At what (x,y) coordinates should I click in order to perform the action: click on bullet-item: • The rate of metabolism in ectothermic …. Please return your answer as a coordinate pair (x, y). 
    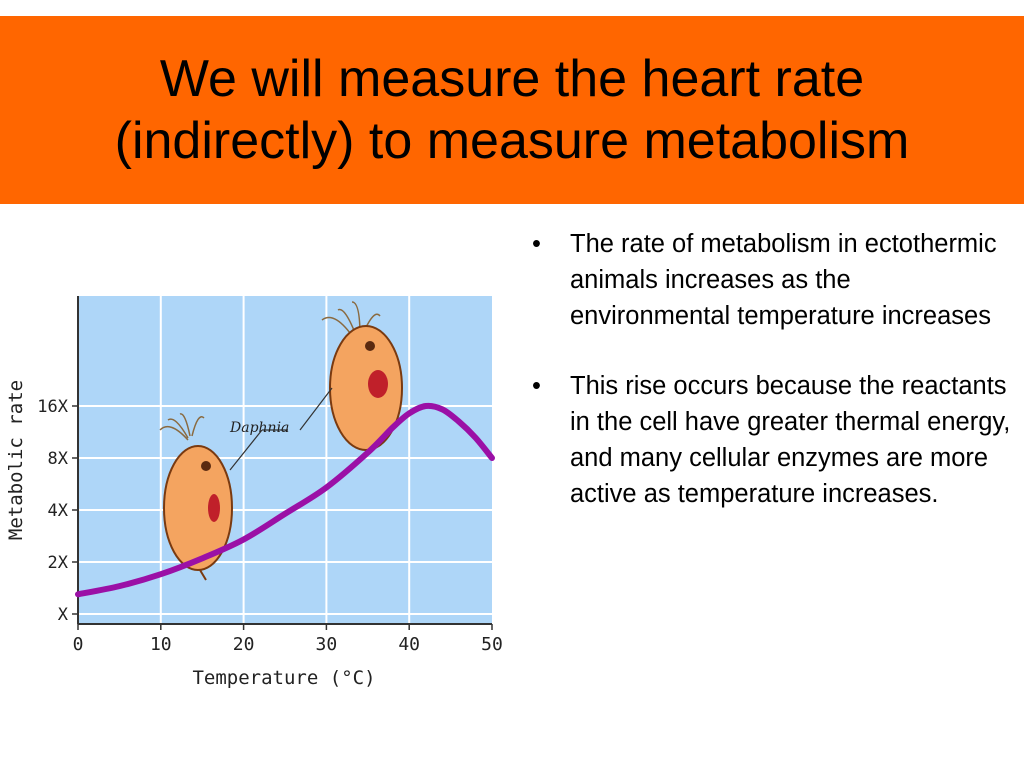
    Looking at the image, I should click on (771, 280).